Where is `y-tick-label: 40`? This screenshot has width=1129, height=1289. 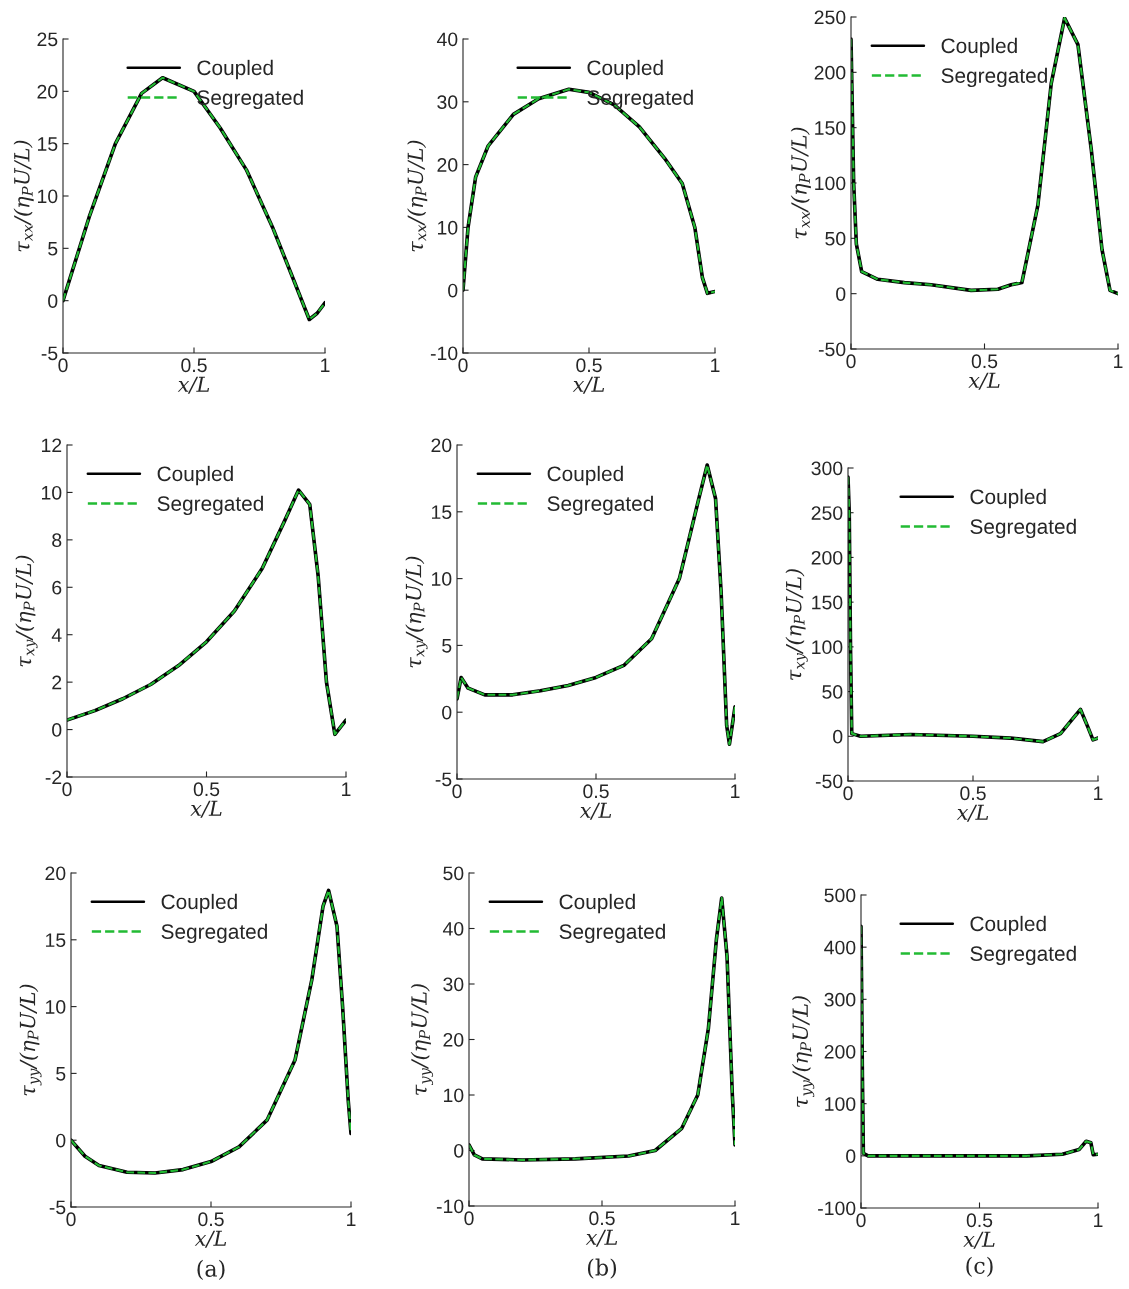 y-tick-label: 40 is located at coordinates (453, 928).